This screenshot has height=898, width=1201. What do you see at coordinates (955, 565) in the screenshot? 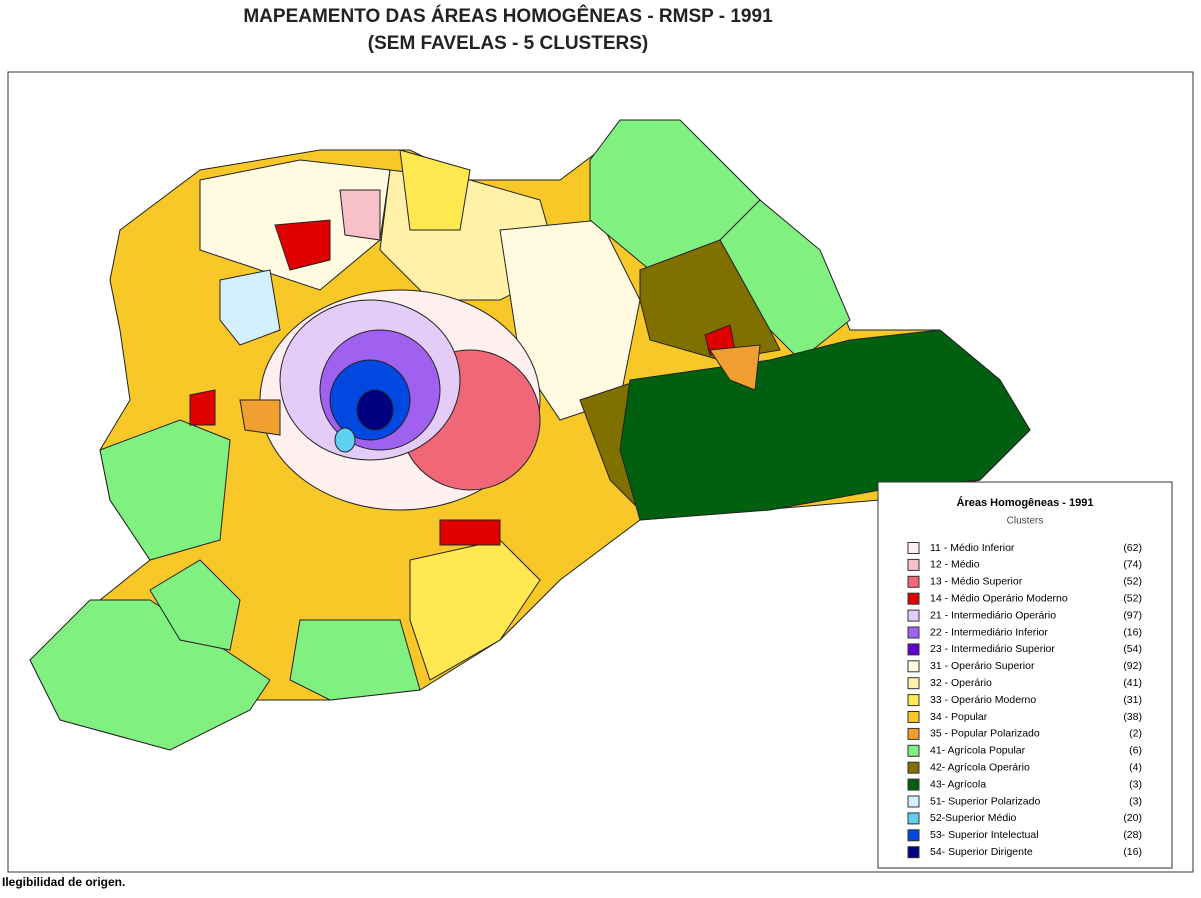
I see `legend-label: 12 - Médio` at bounding box center [955, 565].